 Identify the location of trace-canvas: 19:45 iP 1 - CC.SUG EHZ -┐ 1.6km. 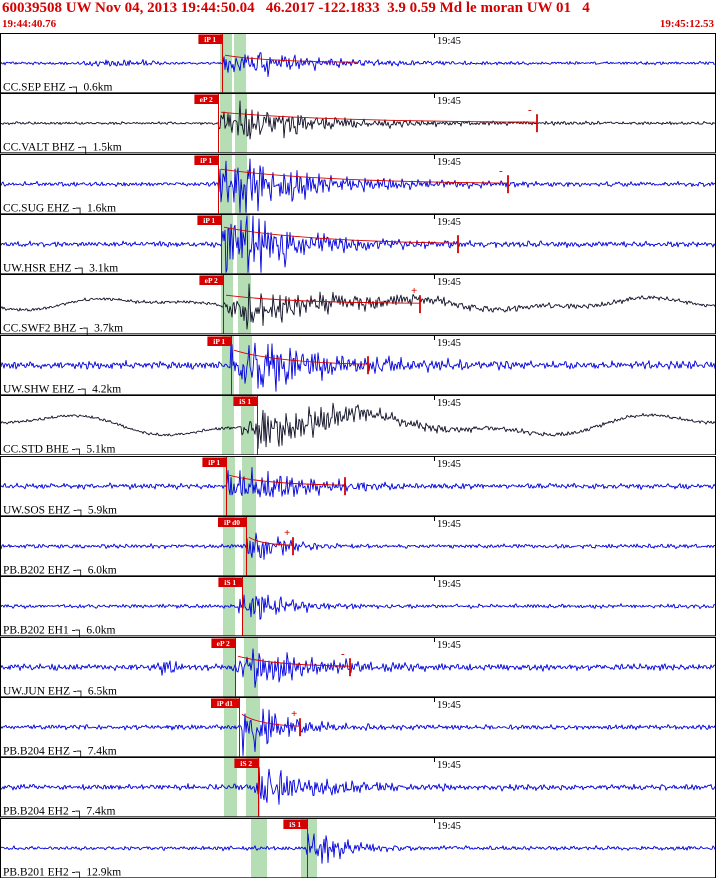
(358, 184).